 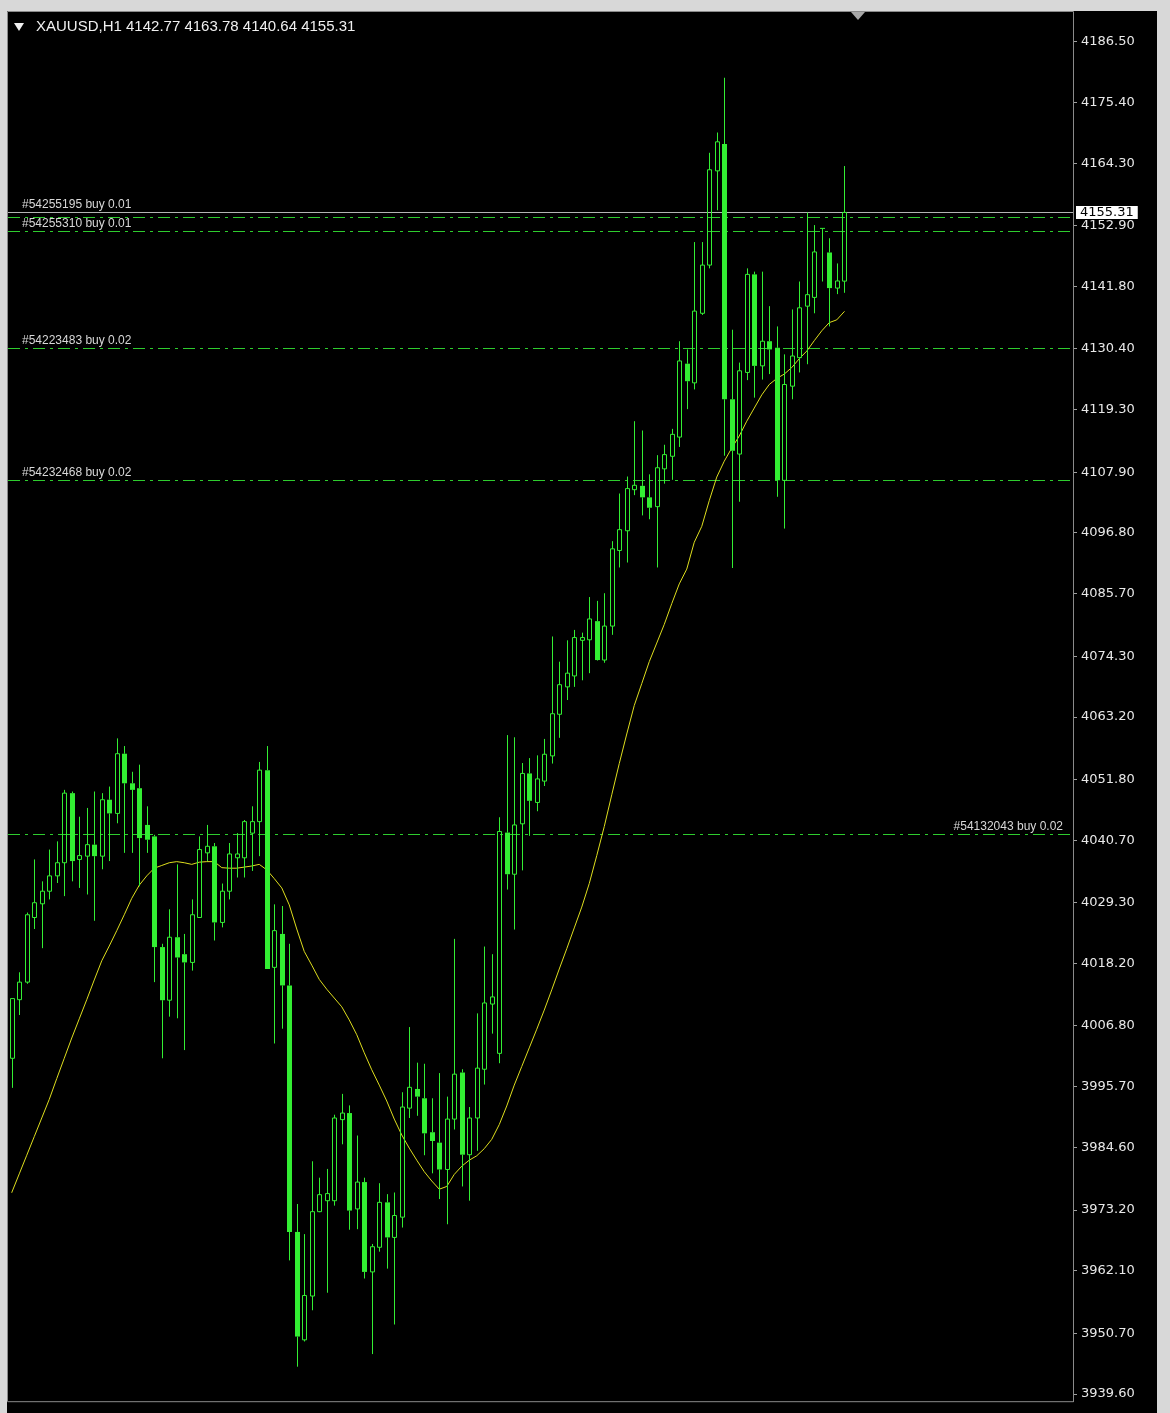 I want to click on ref-line-label: #54132043 buy 0.02, so click(x=1008, y=826).